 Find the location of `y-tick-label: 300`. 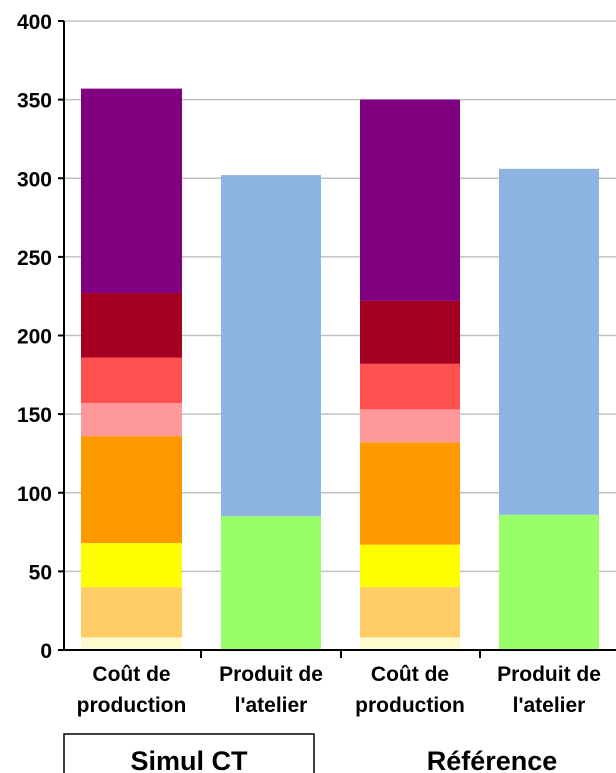

y-tick-label: 300 is located at coordinates (34, 179).